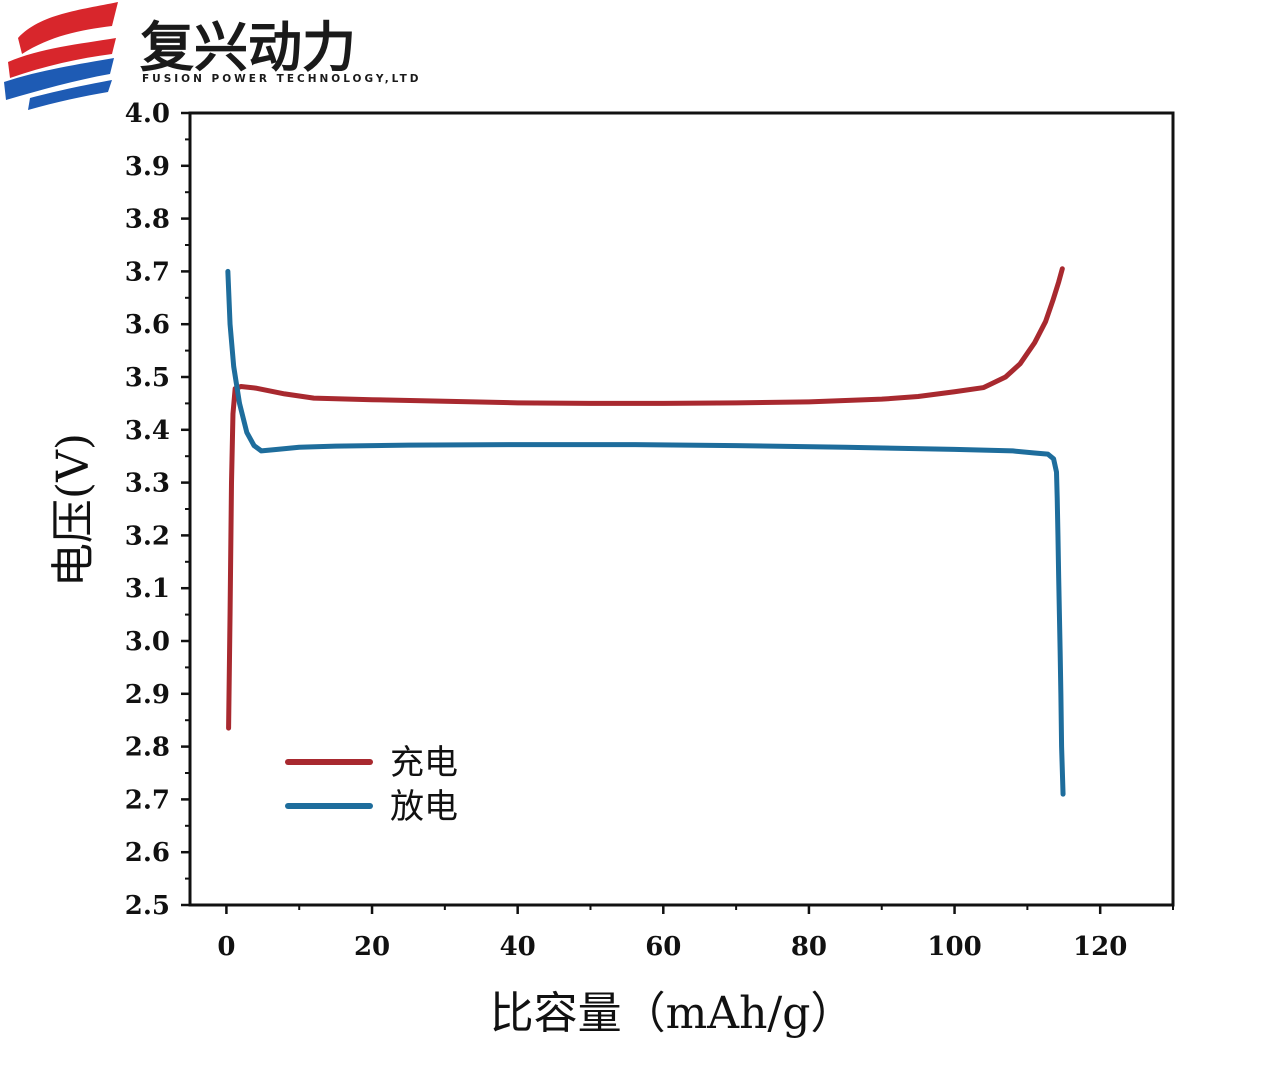  Describe the element at coordinates (73, 510) in the screenshot. I see `y-axis-title: 电压(V)` at that location.